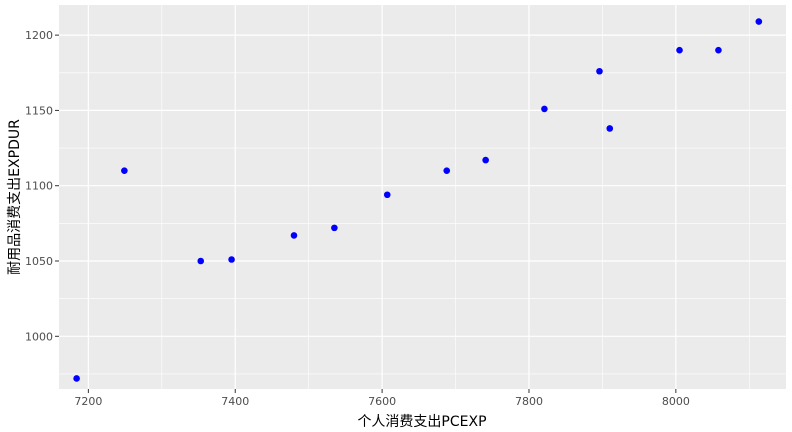  I want to click on x-axis-title: 个人消费支出PCEXP, so click(421, 422).